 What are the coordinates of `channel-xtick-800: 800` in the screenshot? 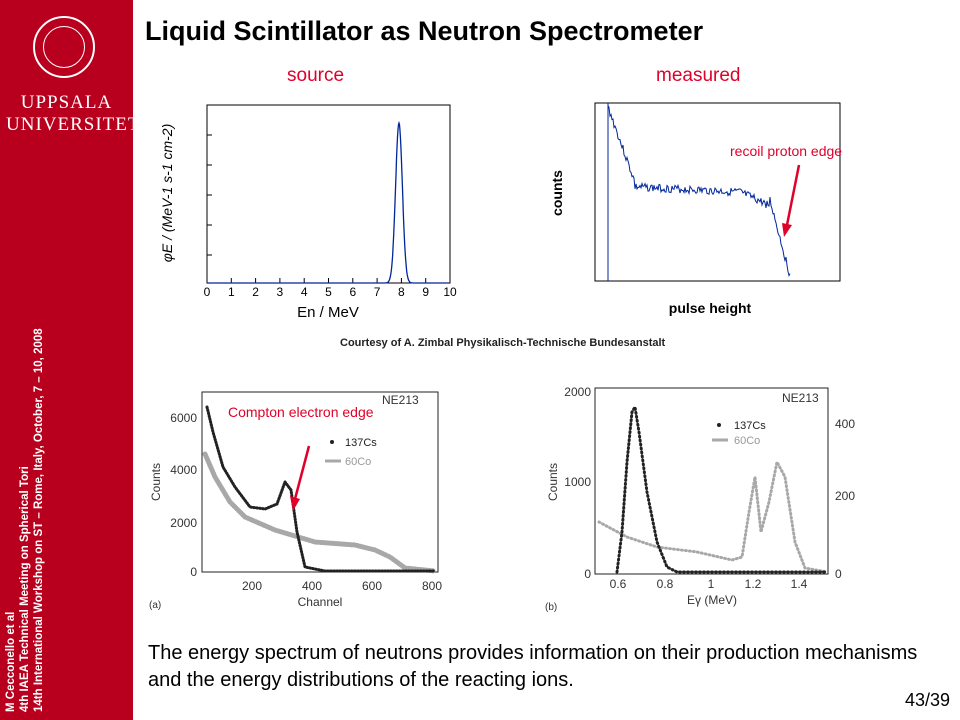 It's located at (432, 586).